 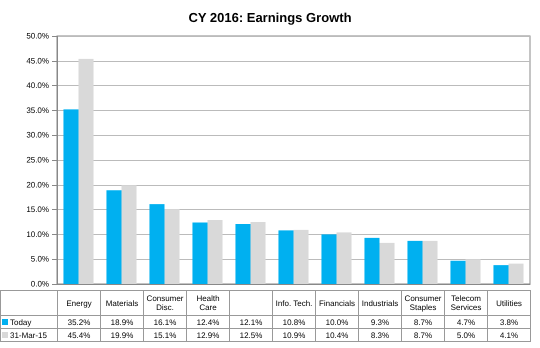 I want to click on x-tick-label: Info. Tech., so click(x=294, y=303).